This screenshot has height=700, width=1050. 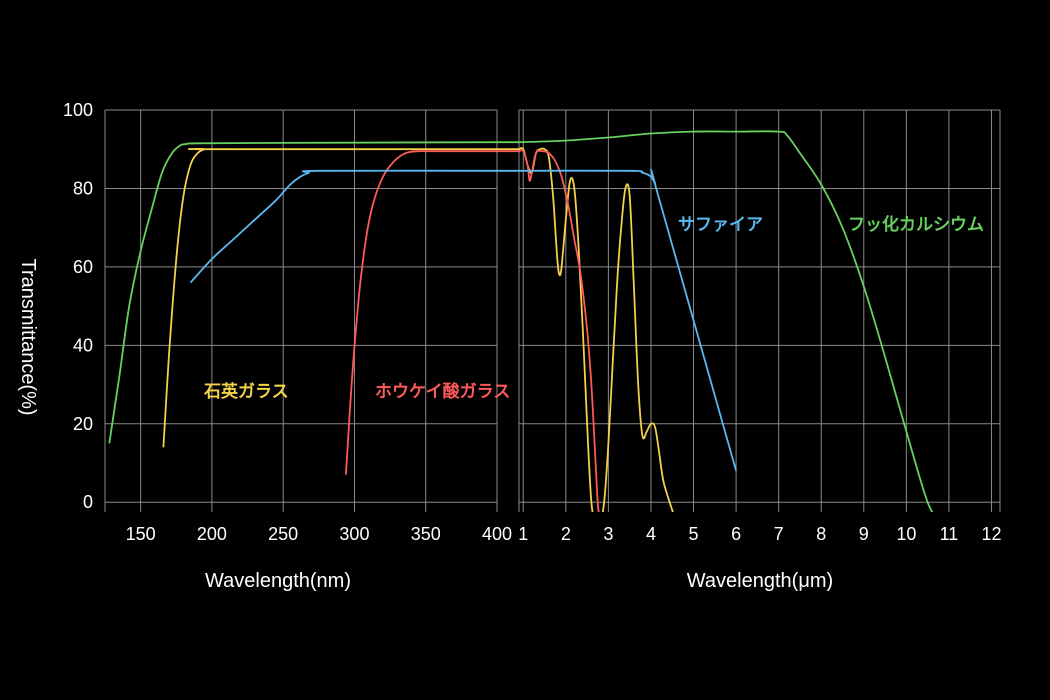 I want to click on x-tick-label: 5, so click(x=694, y=534).